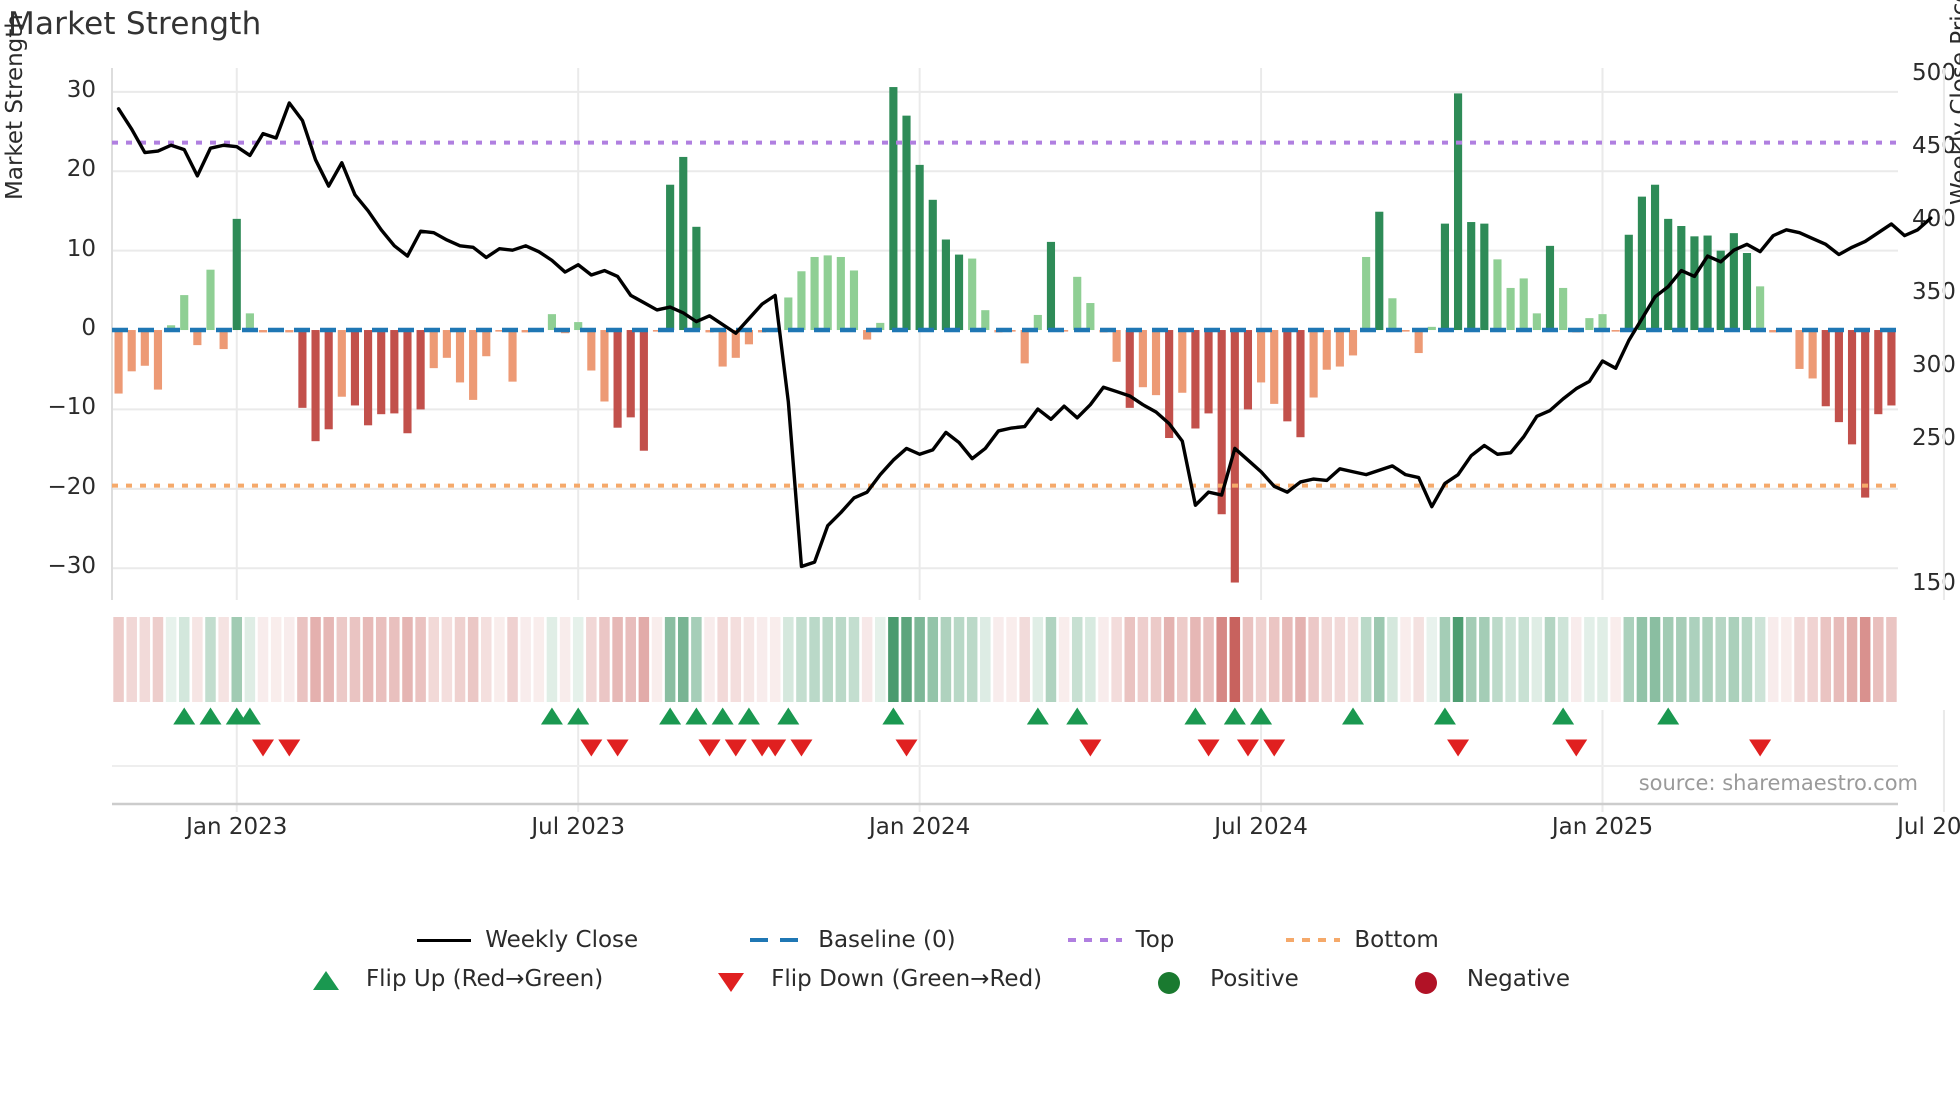 This screenshot has height=1102, width=1960. I want to click on legend-item-positive: Positive, so click(1218, 979).